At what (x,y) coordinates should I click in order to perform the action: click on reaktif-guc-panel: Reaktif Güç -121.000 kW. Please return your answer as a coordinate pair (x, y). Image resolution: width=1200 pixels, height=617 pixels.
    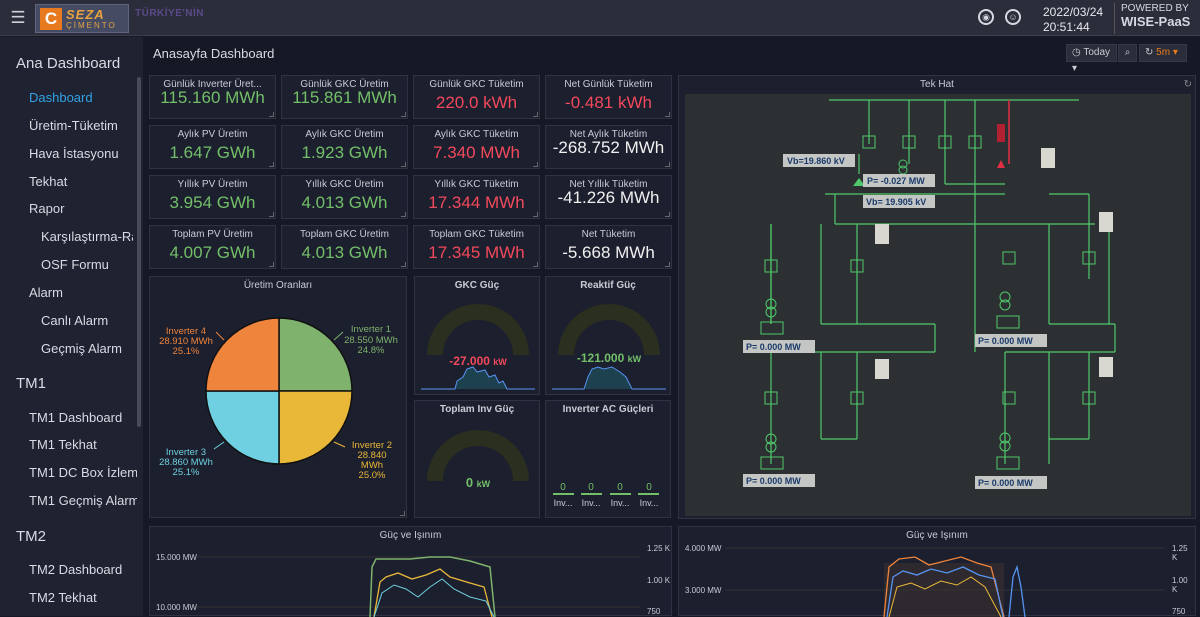
    Looking at the image, I should click on (608, 335).